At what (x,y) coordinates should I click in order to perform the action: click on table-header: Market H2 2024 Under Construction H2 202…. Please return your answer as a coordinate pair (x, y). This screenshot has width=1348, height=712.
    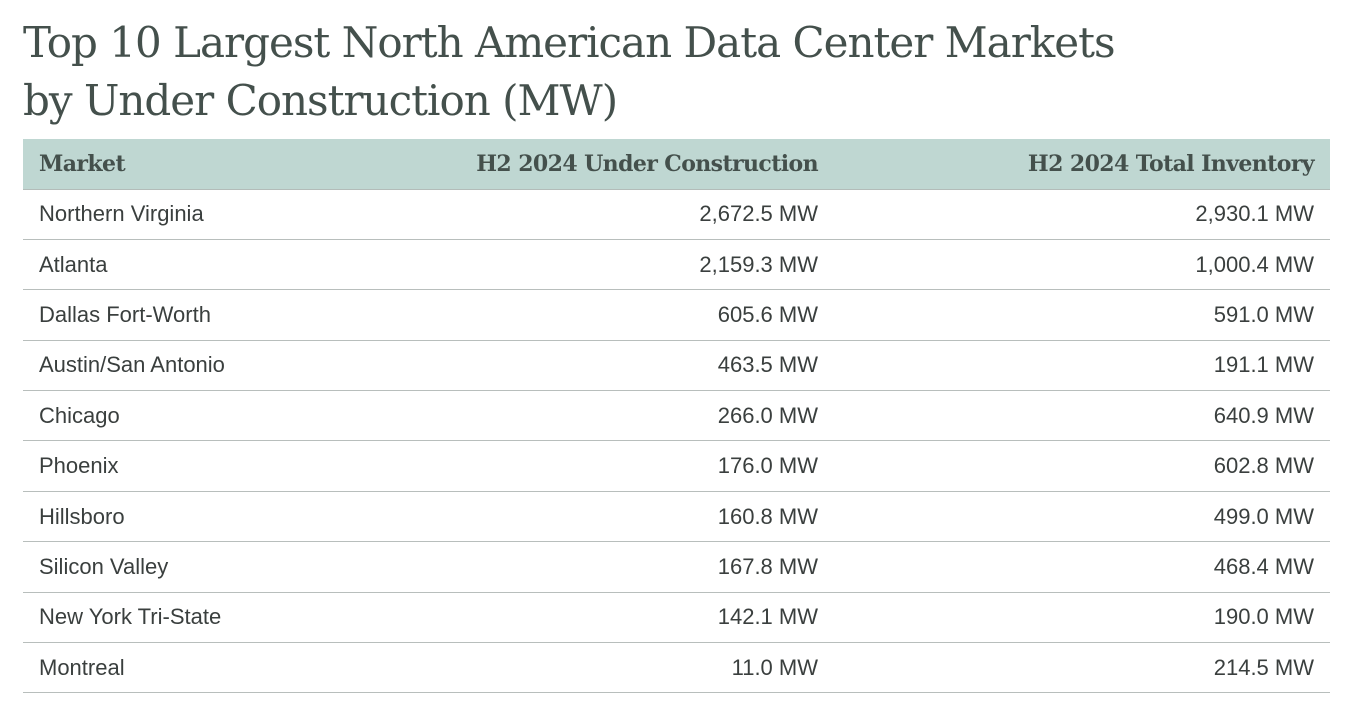
    Looking at the image, I should click on (676, 164).